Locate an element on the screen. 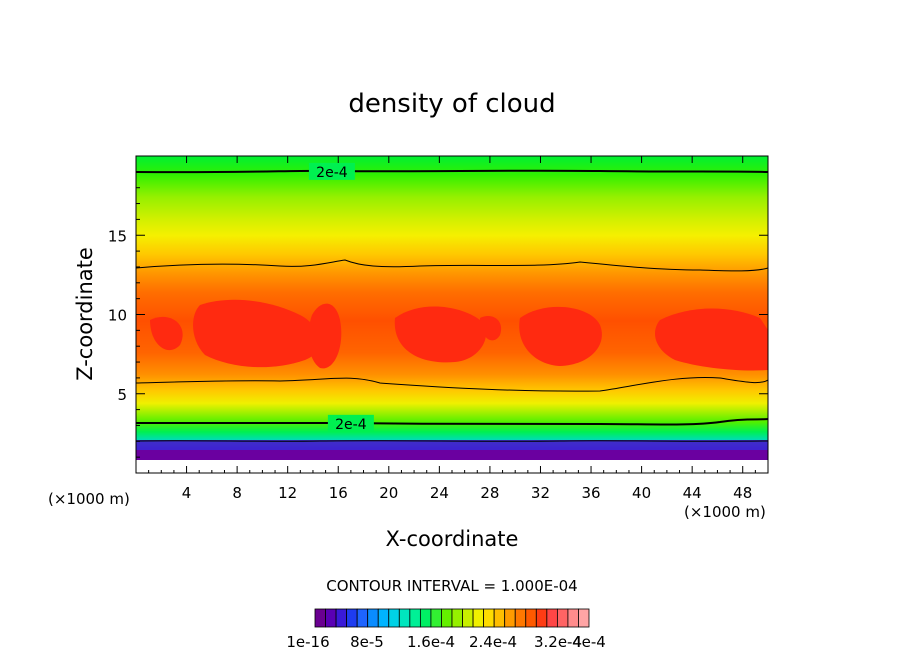  colorbar-tick-label: 8e-5 is located at coordinates (367, 642).